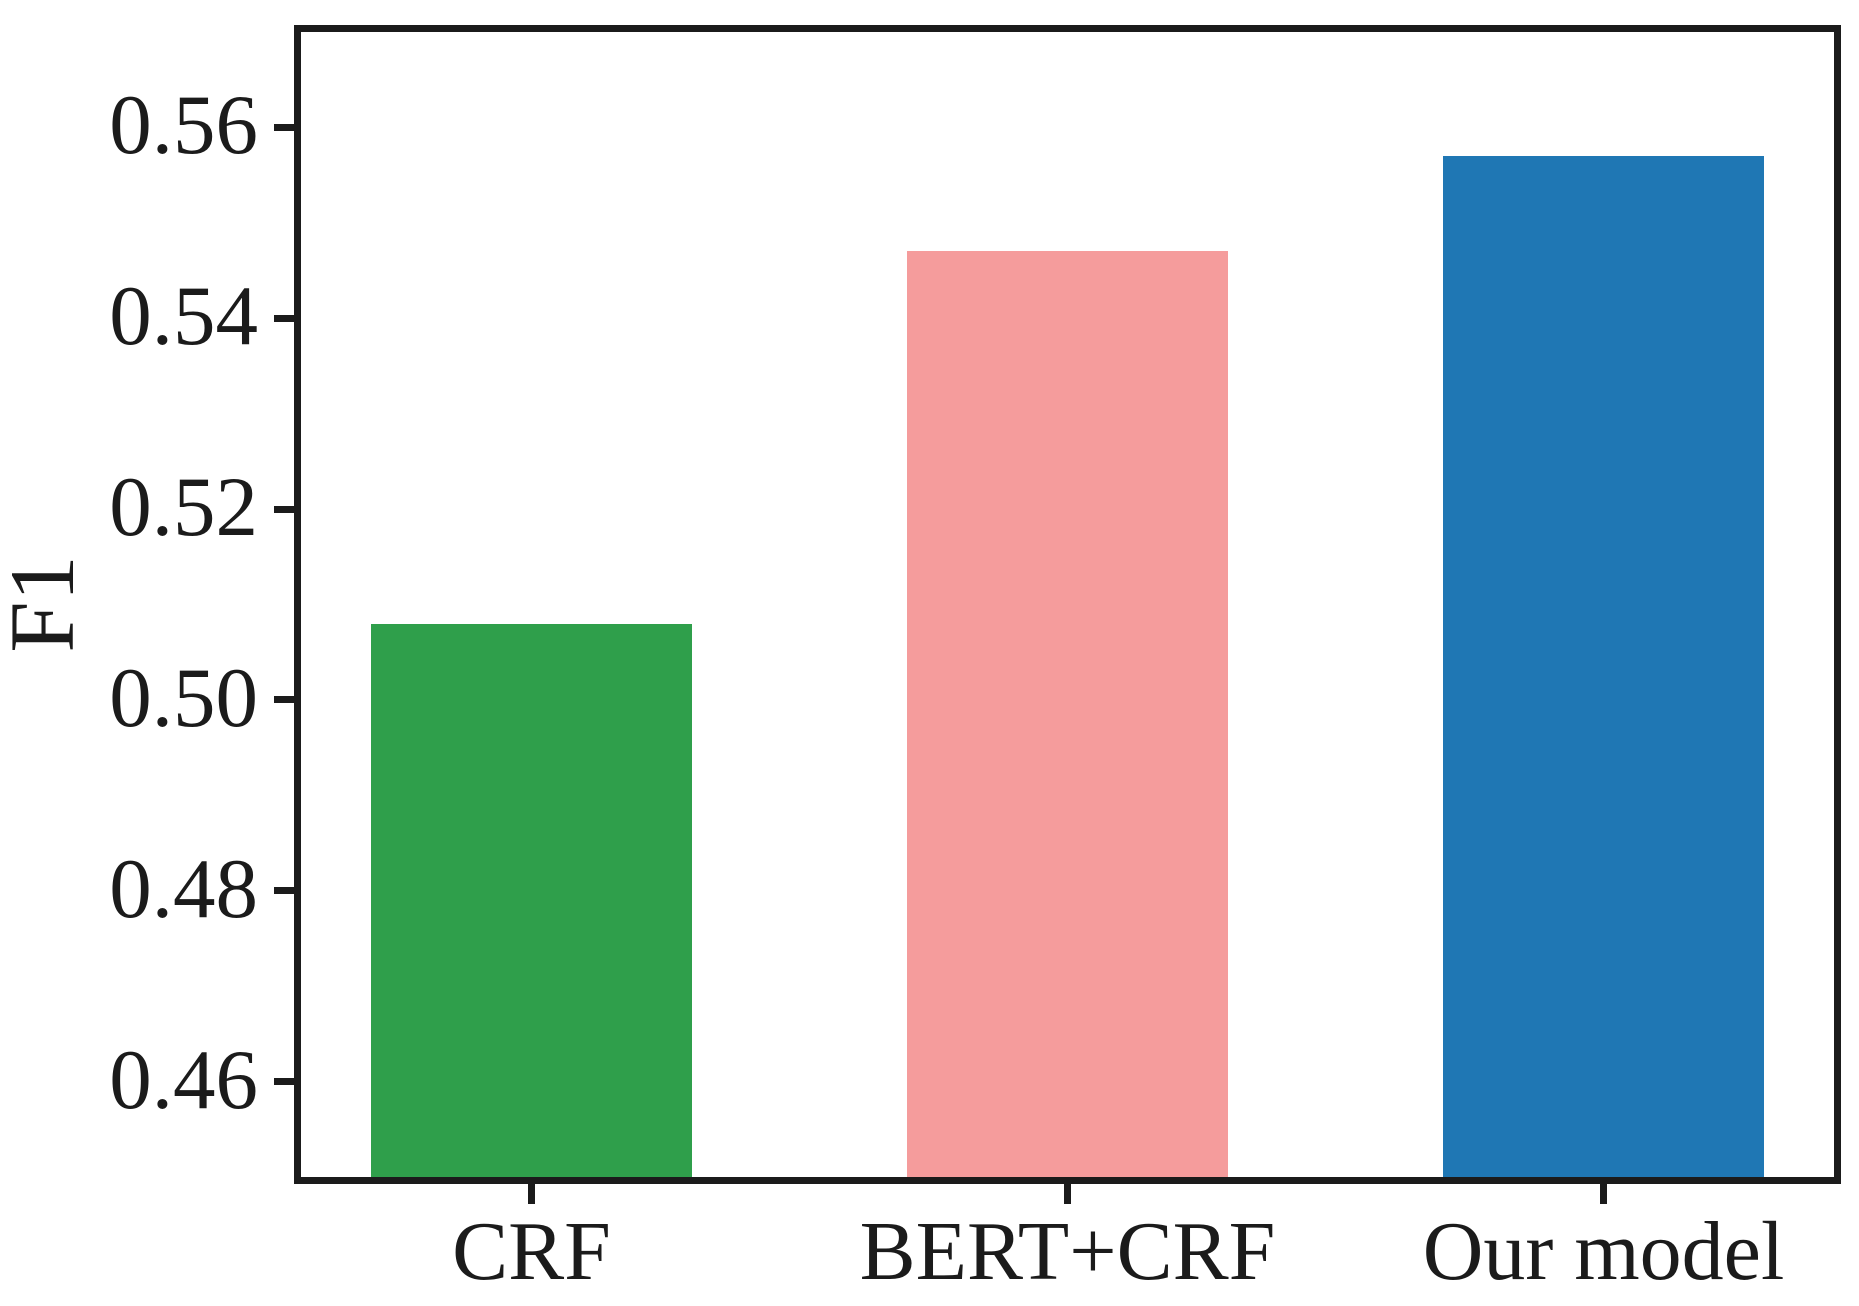  Describe the element at coordinates (183, 125) in the screenshot. I see `y-tick-label-0.56: 0.56` at that location.